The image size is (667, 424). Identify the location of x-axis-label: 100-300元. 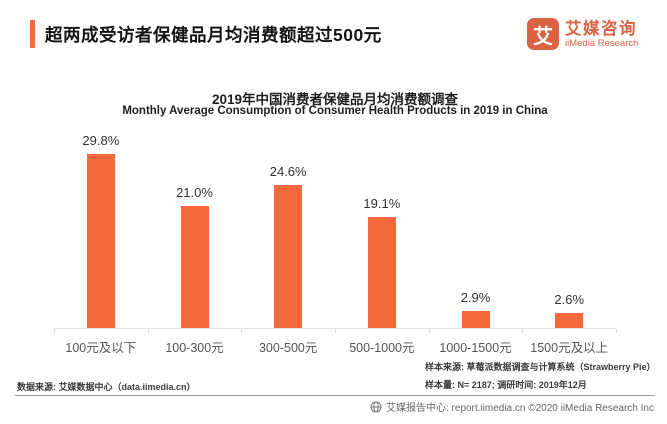
(194, 348).